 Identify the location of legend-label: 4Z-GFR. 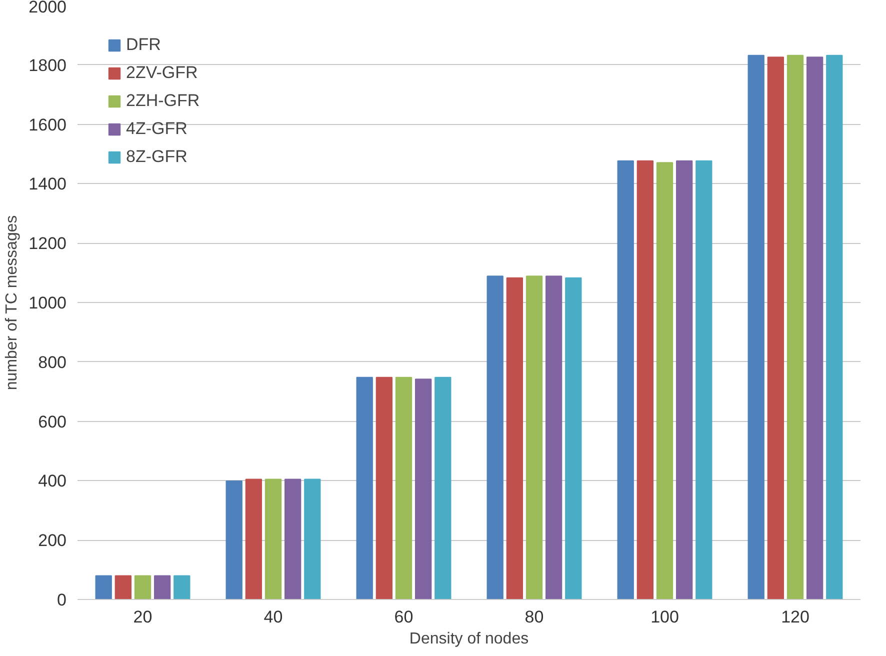
(157, 129).